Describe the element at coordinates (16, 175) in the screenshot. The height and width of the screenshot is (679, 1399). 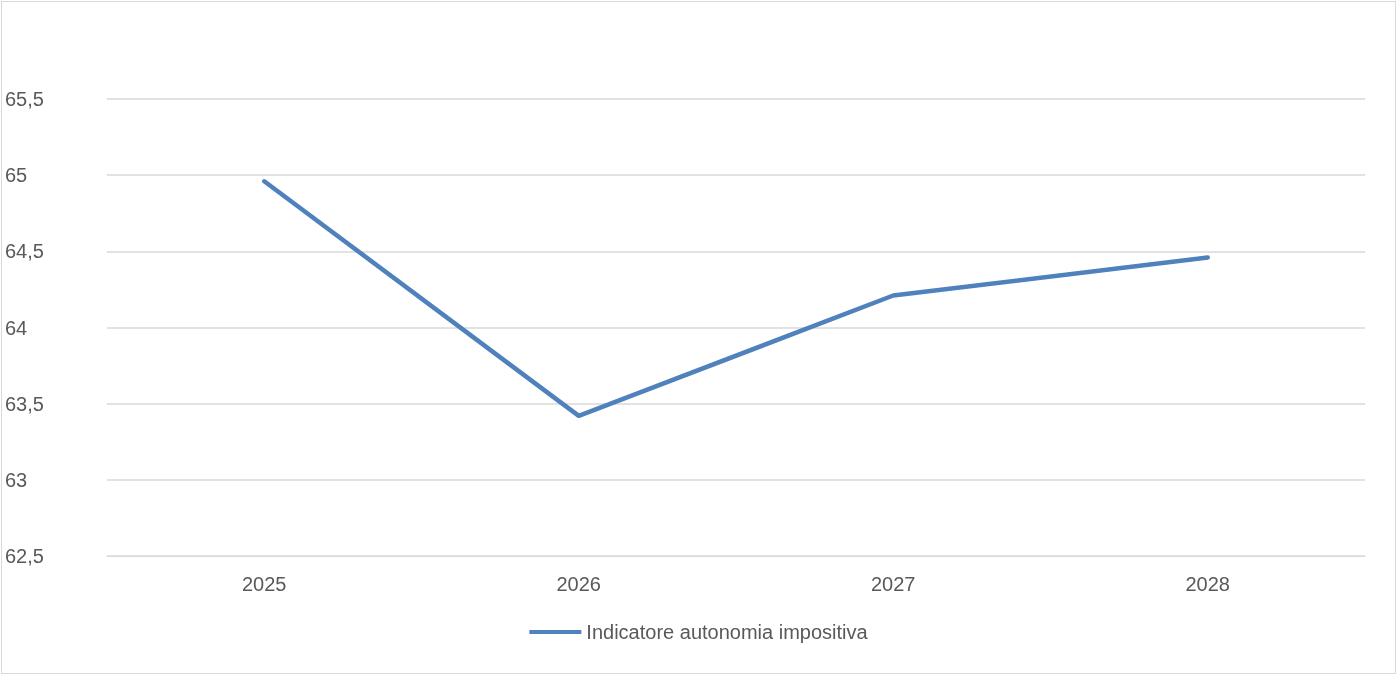
I see `y-tick-label: 65` at that location.